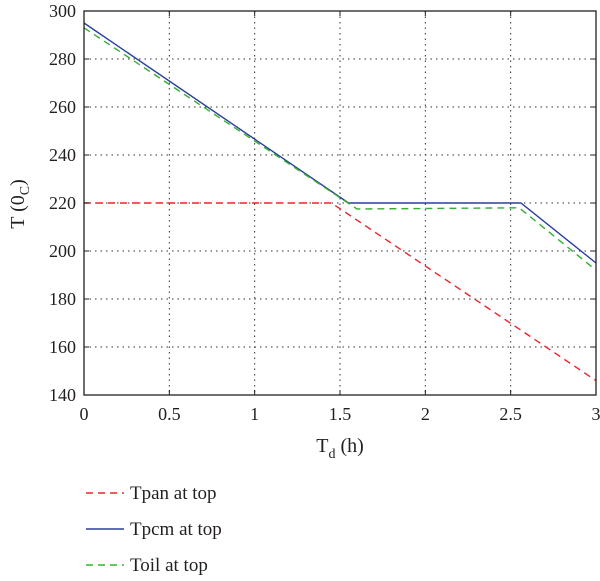  What do you see at coordinates (176, 529) in the screenshot?
I see `legend-label: Tpcm at top` at bounding box center [176, 529].